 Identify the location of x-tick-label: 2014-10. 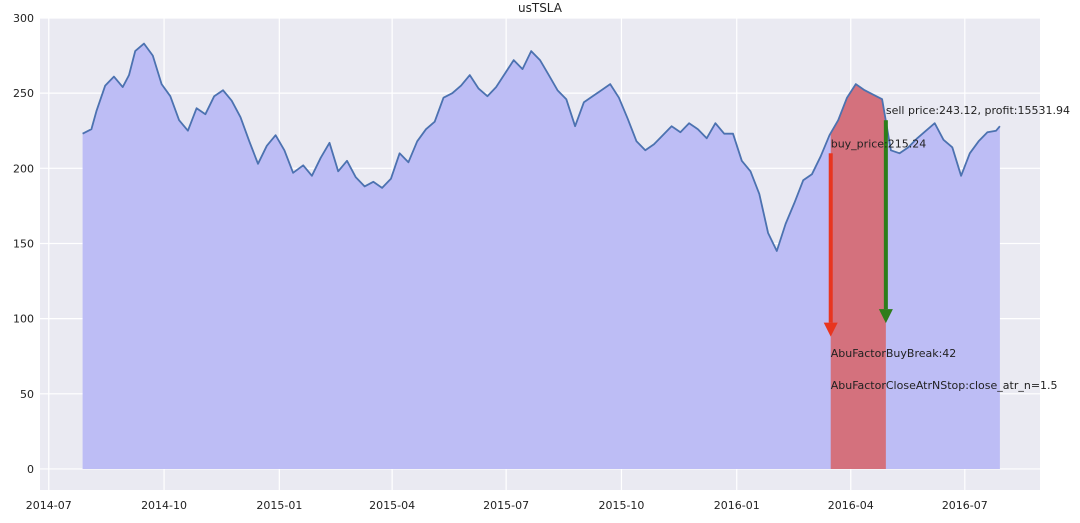
(164, 505).